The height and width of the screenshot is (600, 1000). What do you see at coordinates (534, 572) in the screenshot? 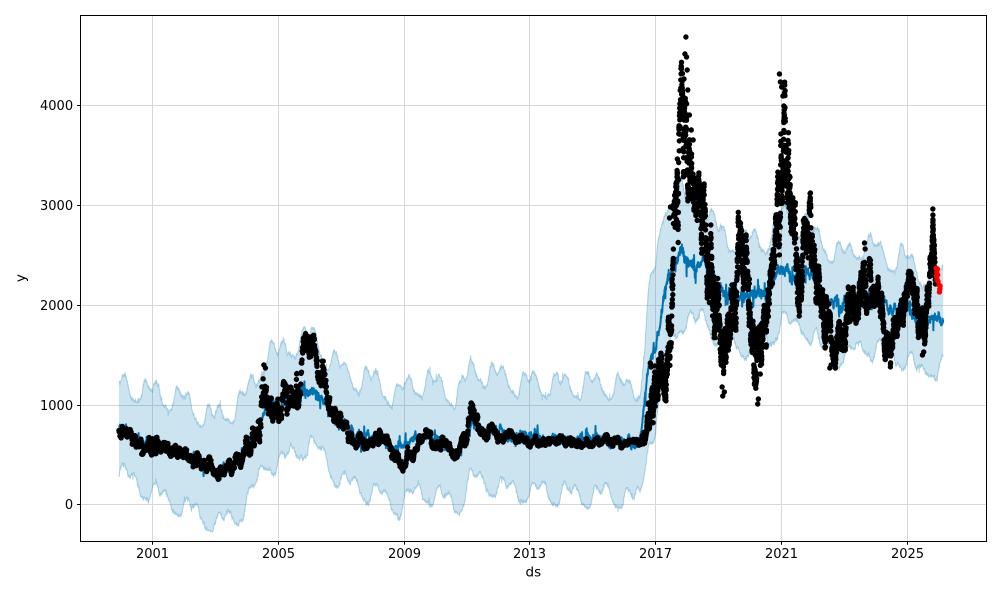
I see `x-axis-label: ds` at bounding box center [534, 572].